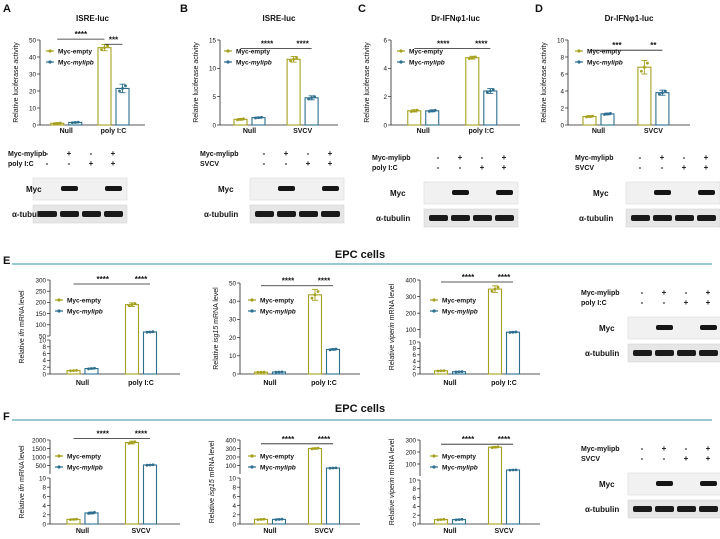  Describe the element at coordinates (22, 327) in the screenshot. I see `y-axis-label: Relative ifn mRNA level` at that location.